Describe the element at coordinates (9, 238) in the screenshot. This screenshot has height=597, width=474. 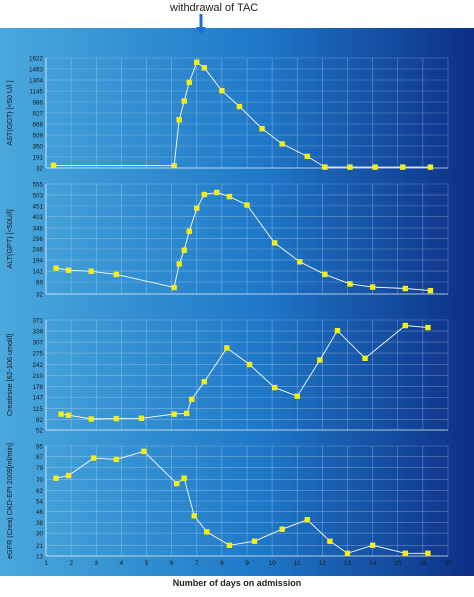
I see `y-axis-title: ALT(GPT) [<50U/l]` at that location.